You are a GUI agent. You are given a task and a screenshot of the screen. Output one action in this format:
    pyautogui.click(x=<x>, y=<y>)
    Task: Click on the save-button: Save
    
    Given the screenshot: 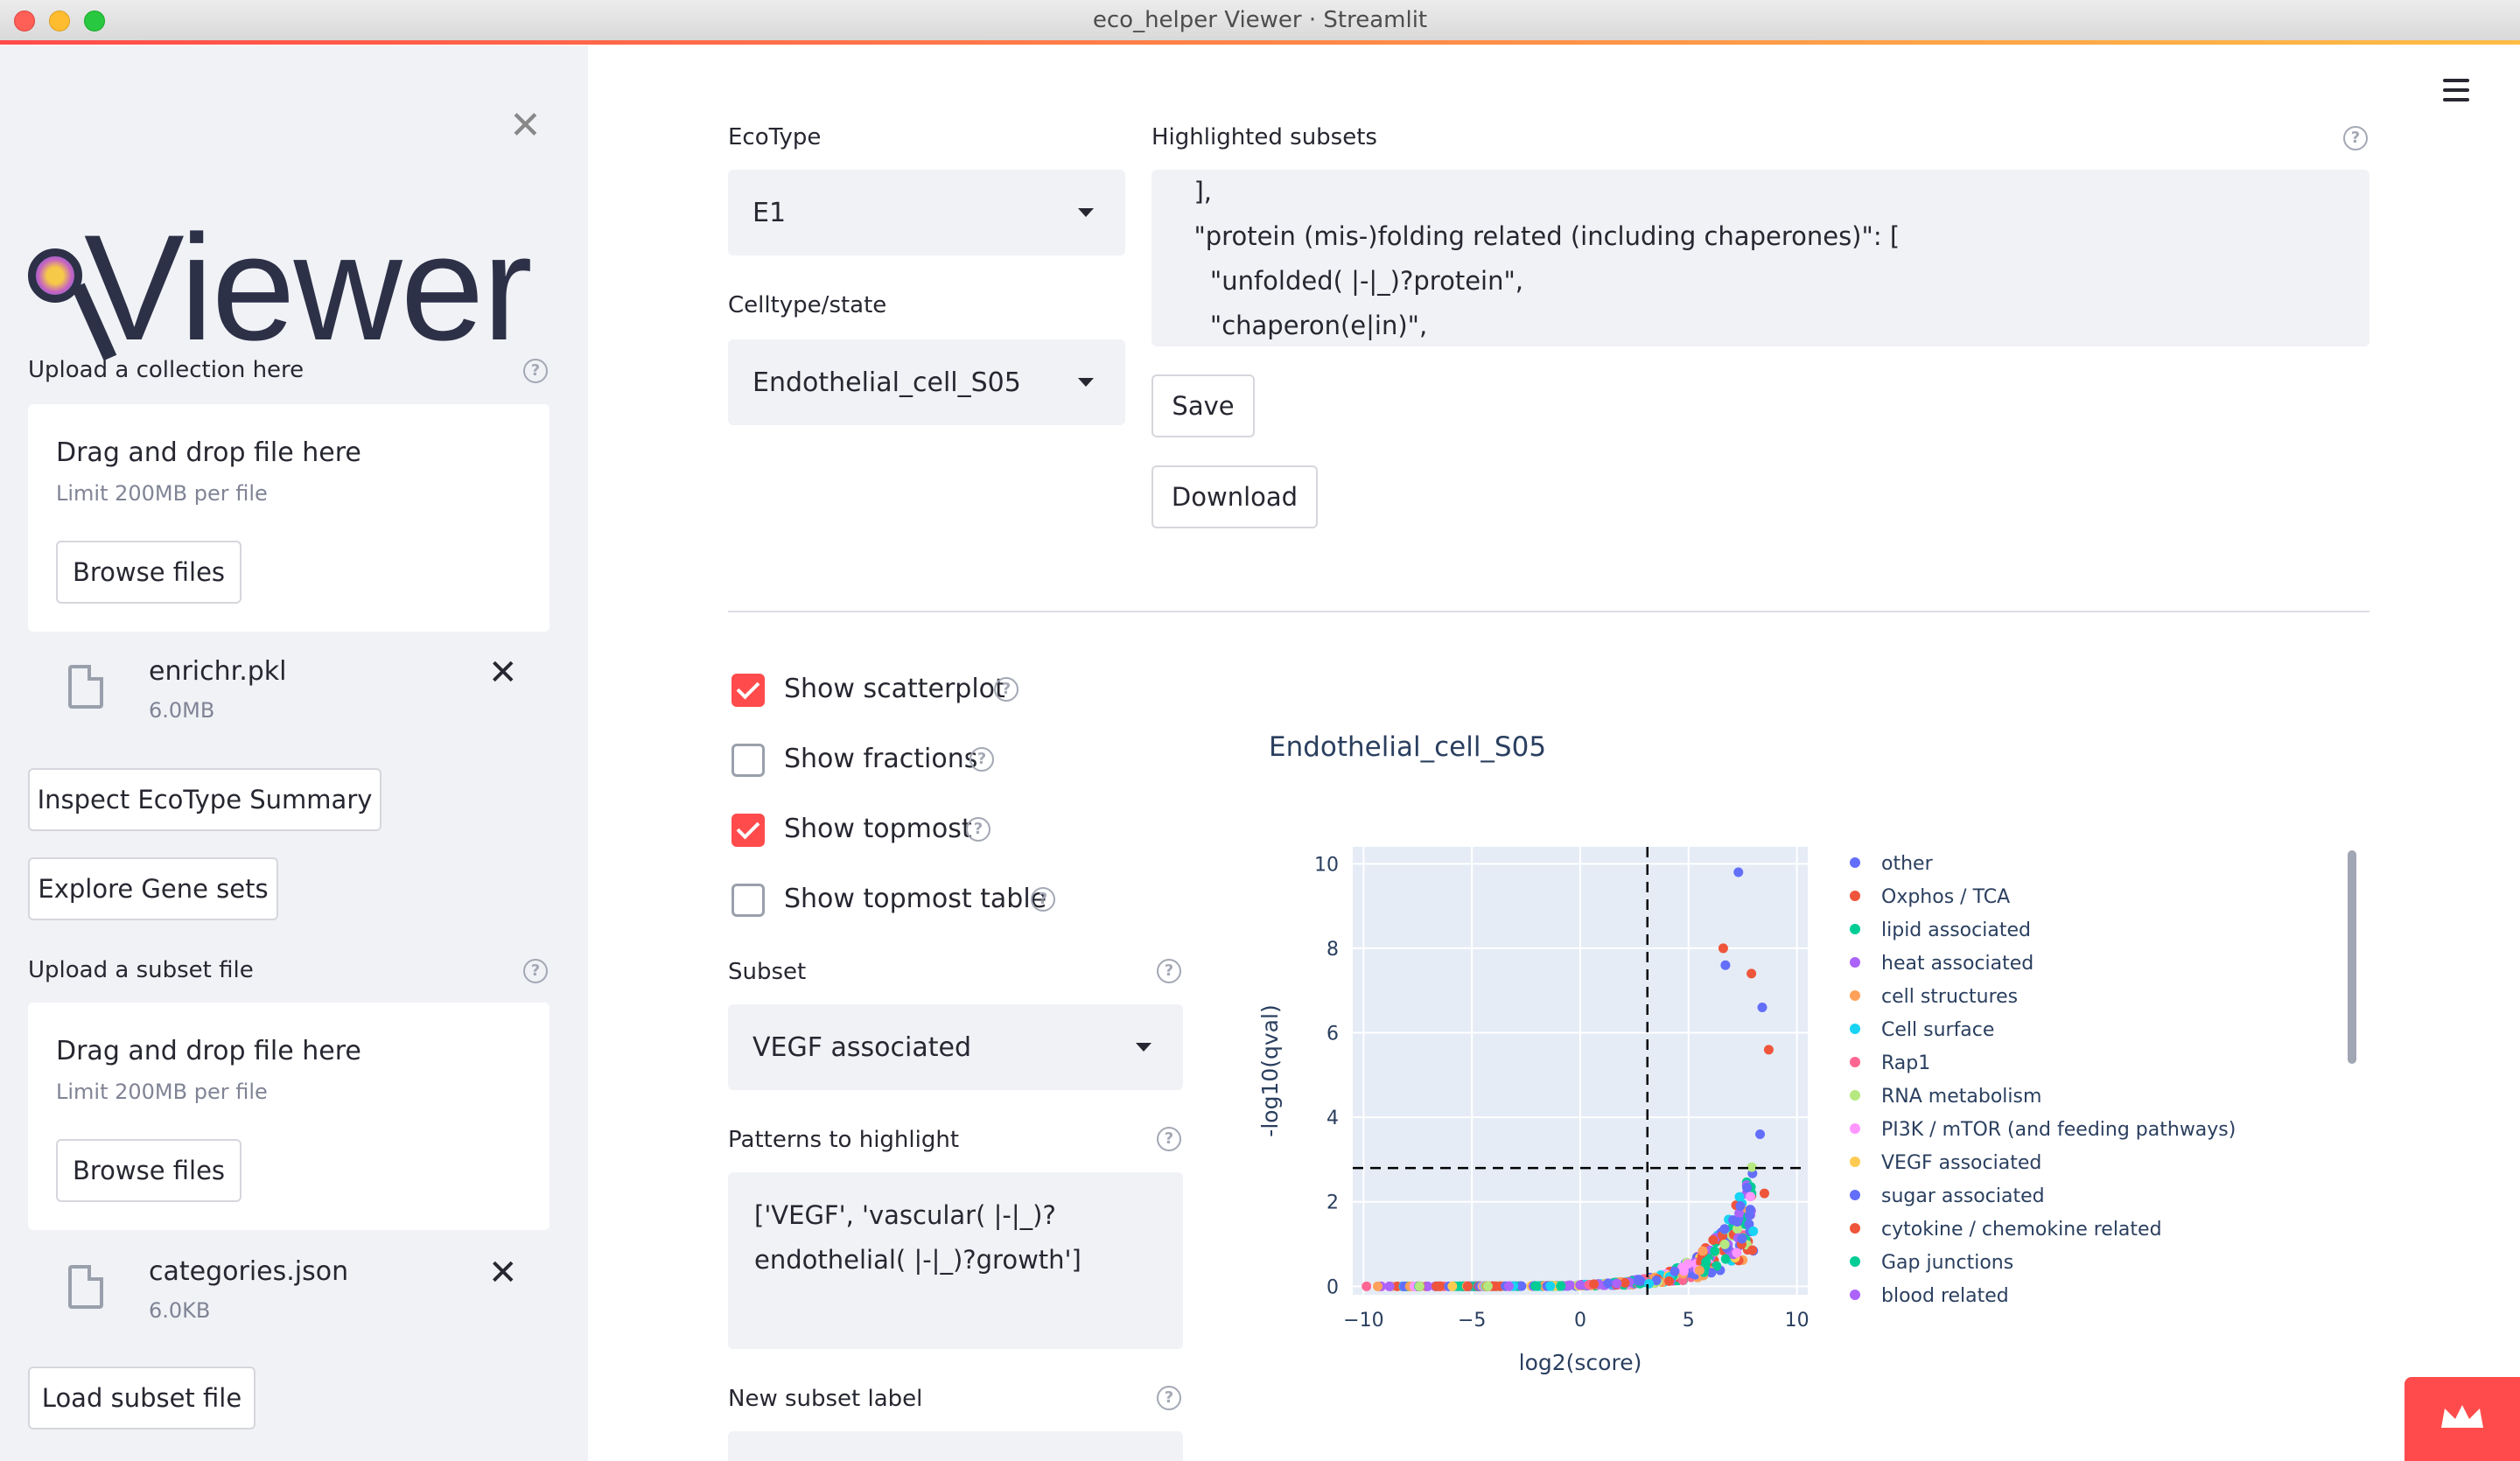 What is the action you would take?
    pyautogui.click(x=1203, y=405)
    